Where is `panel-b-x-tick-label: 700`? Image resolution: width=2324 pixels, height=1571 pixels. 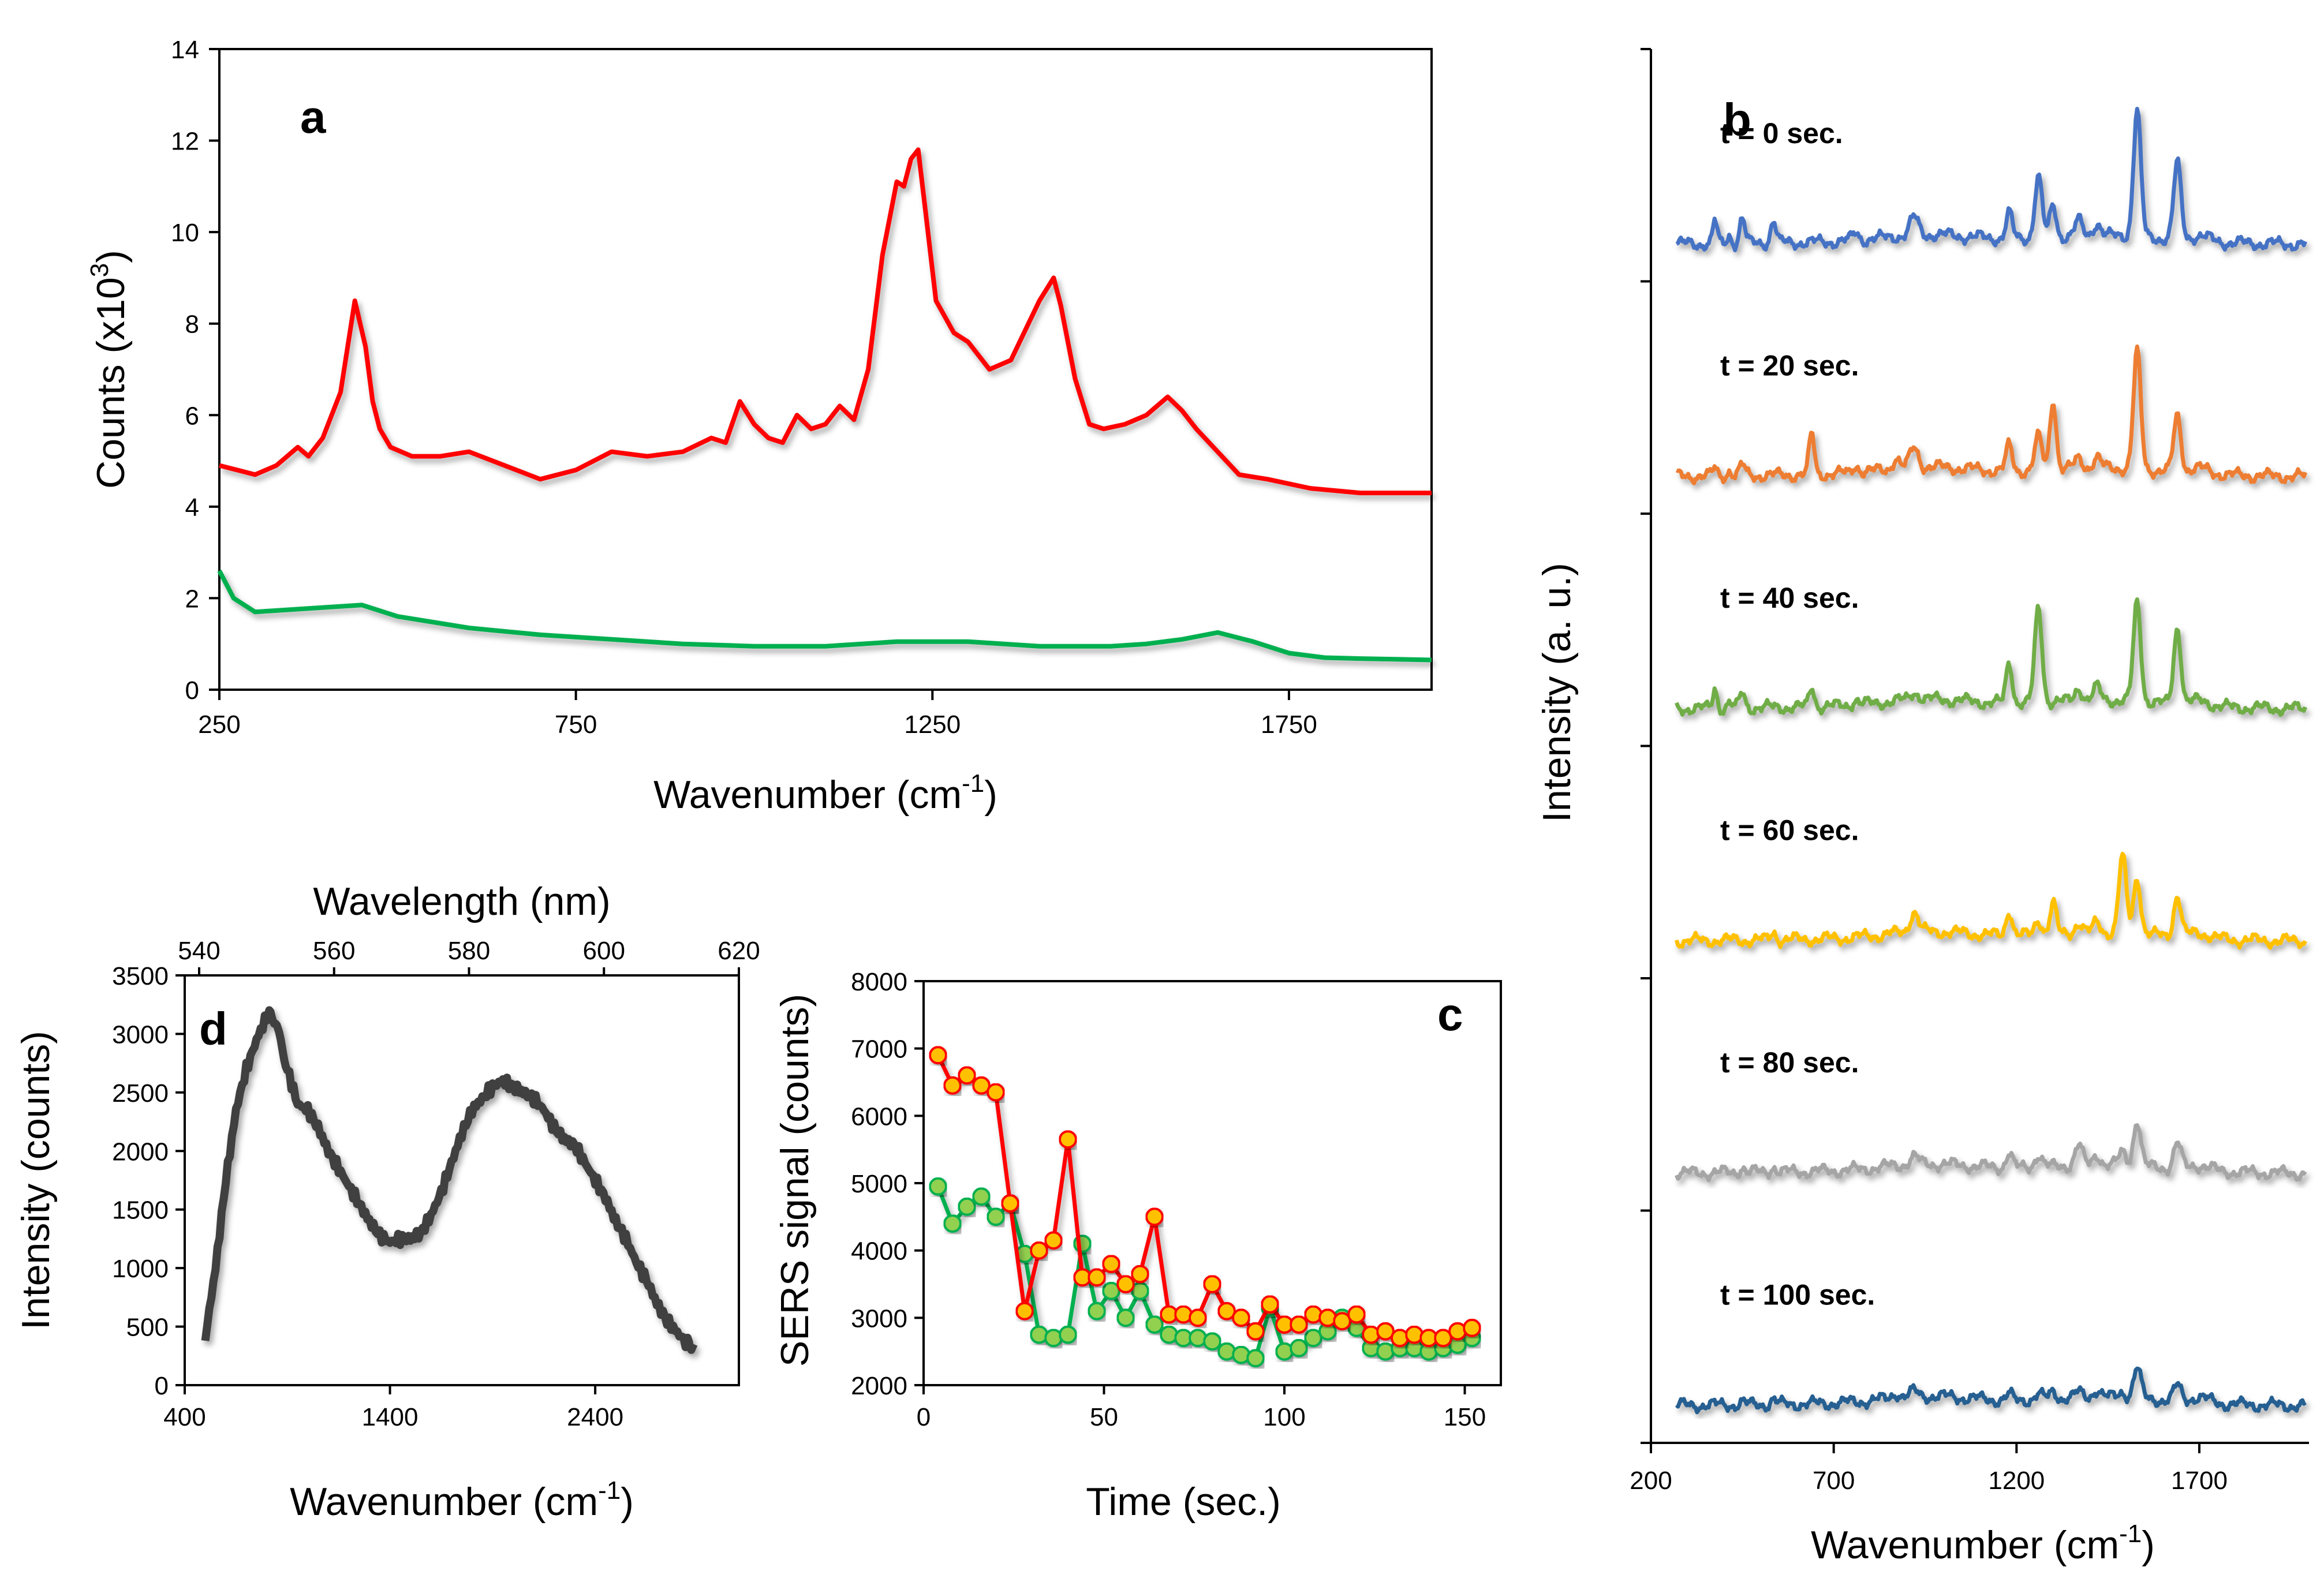 panel-b-x-tick-label: 700 is located at coordinates (1834, 1481).